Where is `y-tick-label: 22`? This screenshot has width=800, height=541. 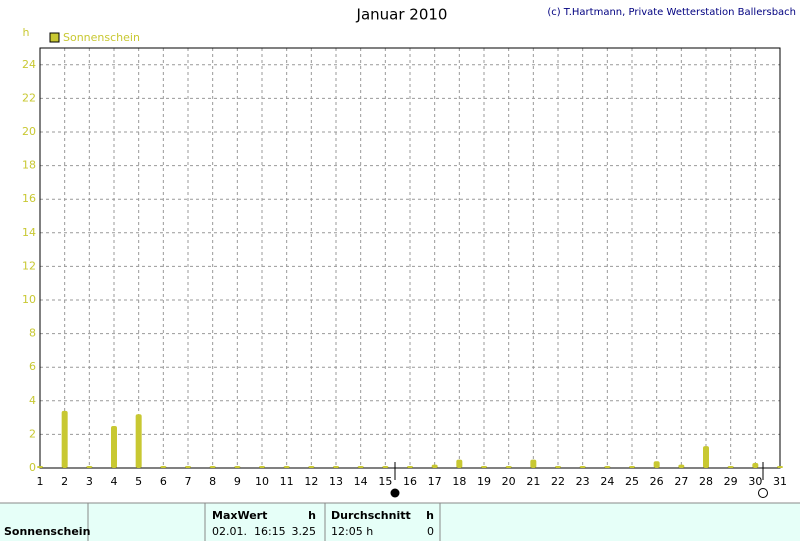
y-tick-label: 22 is located at coordinates (29, 97).